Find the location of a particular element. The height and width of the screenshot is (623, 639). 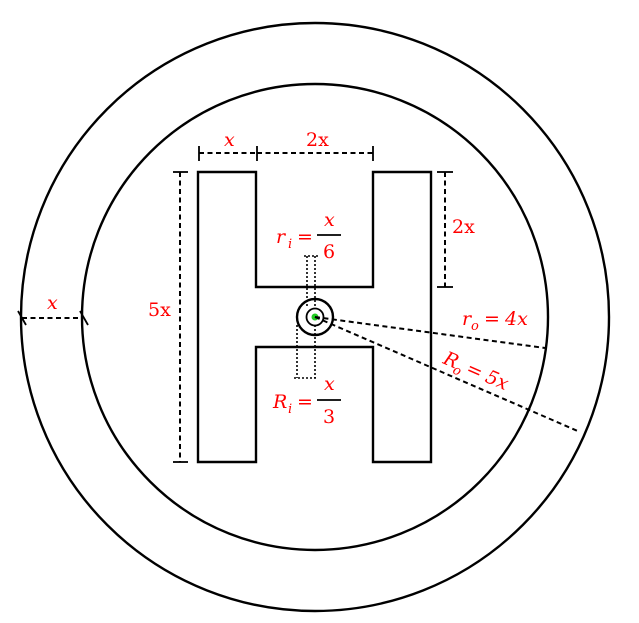

label-ring-thickness: x is located at coordinates (52, 303).